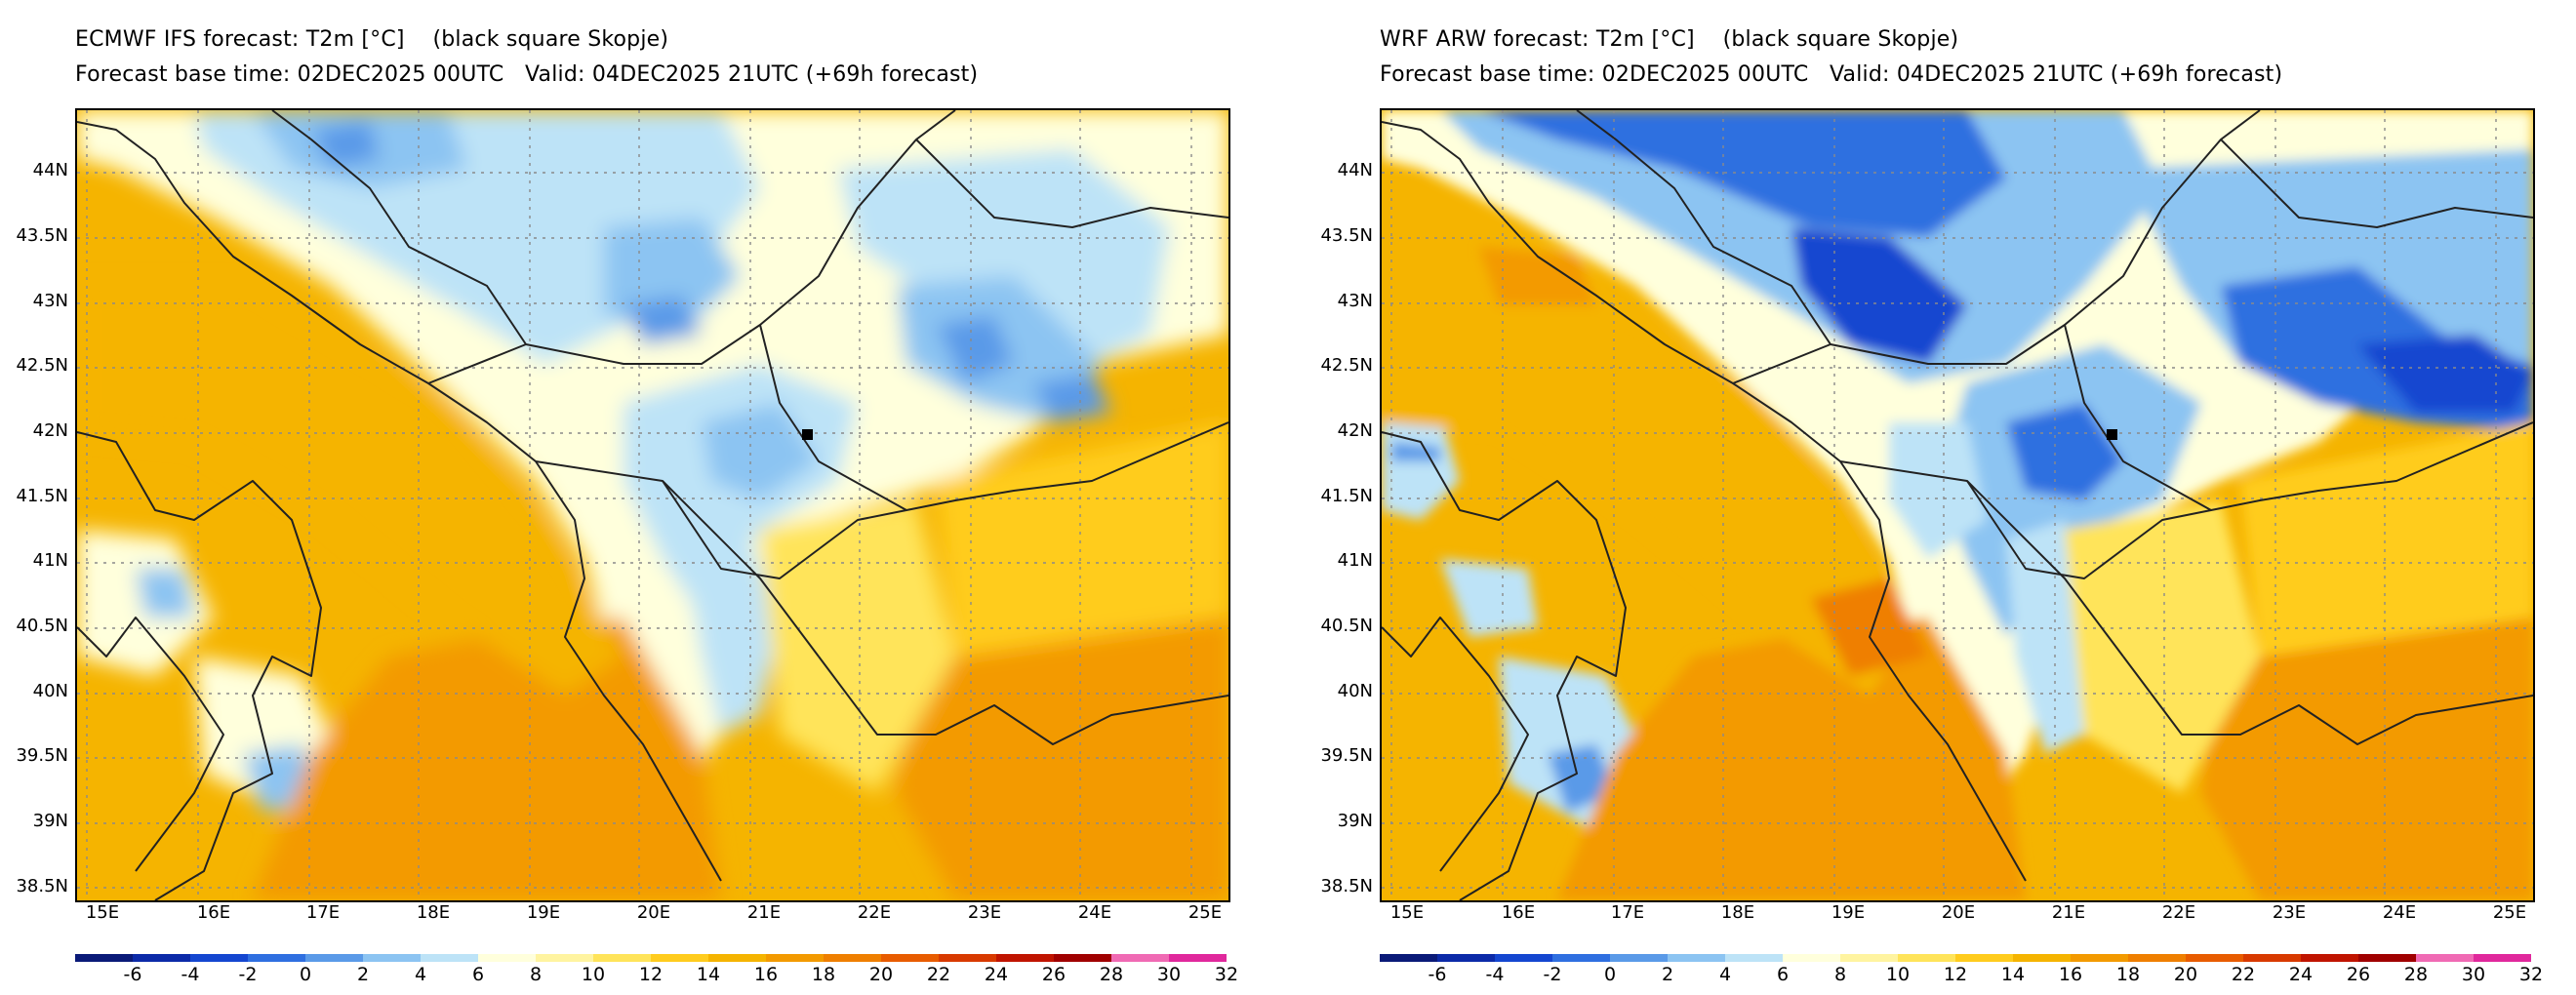 This screenshot has height=995, width=2576. I want to click on lon-label: 15E, so click(1407, 912).